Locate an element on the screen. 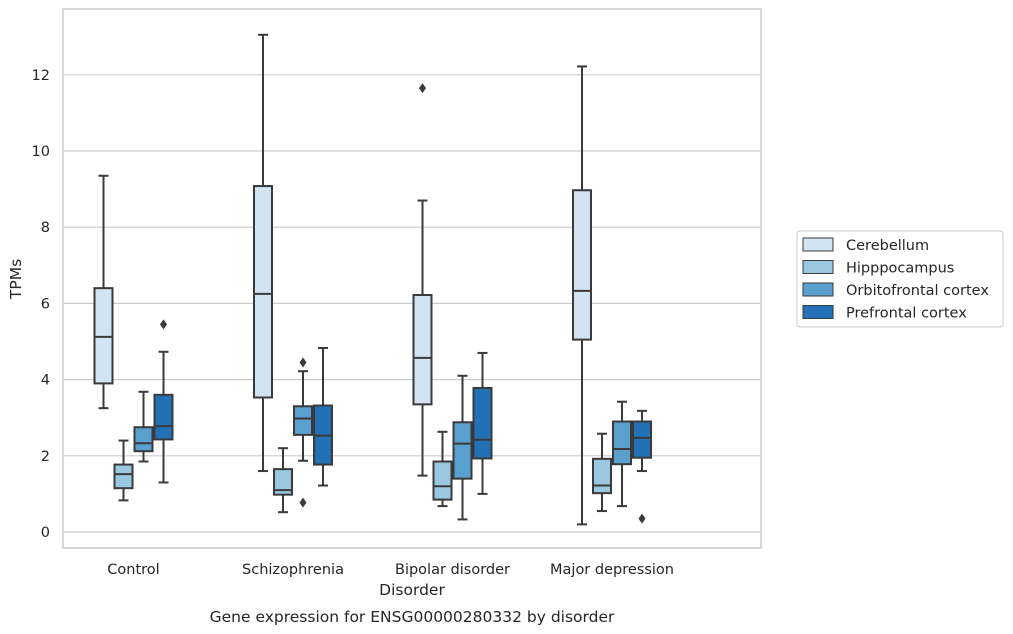 This screenshot has height=634, width=1013. x-tick-label: Major depression is located at coordinates (612, 570).